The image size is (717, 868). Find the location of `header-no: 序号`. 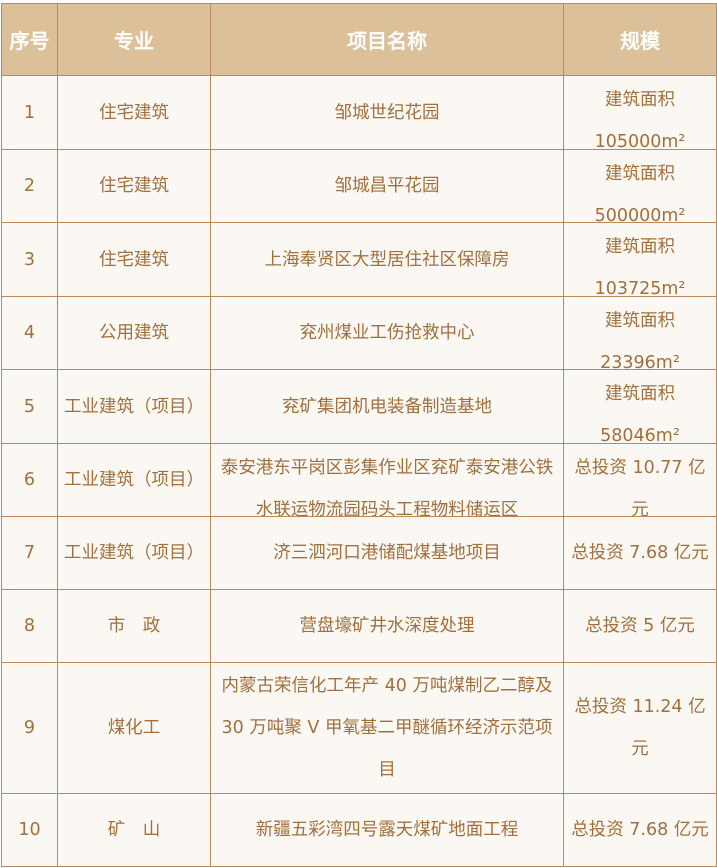

header-no: 序号 is located at coordinates (30, 40).